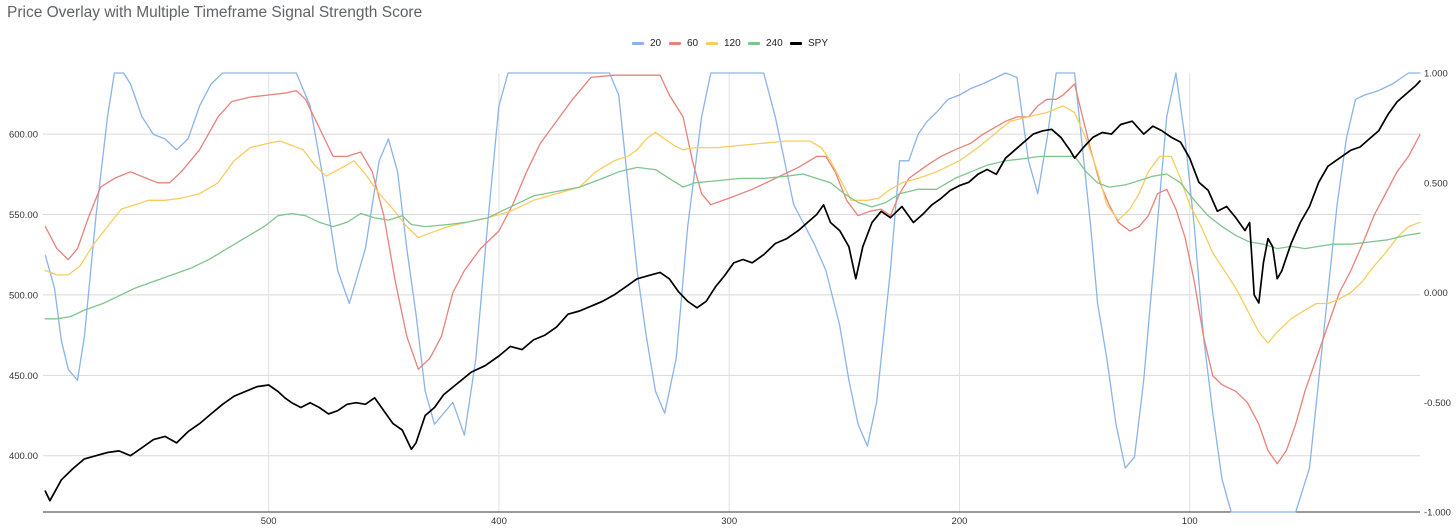  Describe the element at coordinates (23, 376) in the screenshot. I see `y-left-tick-label: 450.00` at that location.